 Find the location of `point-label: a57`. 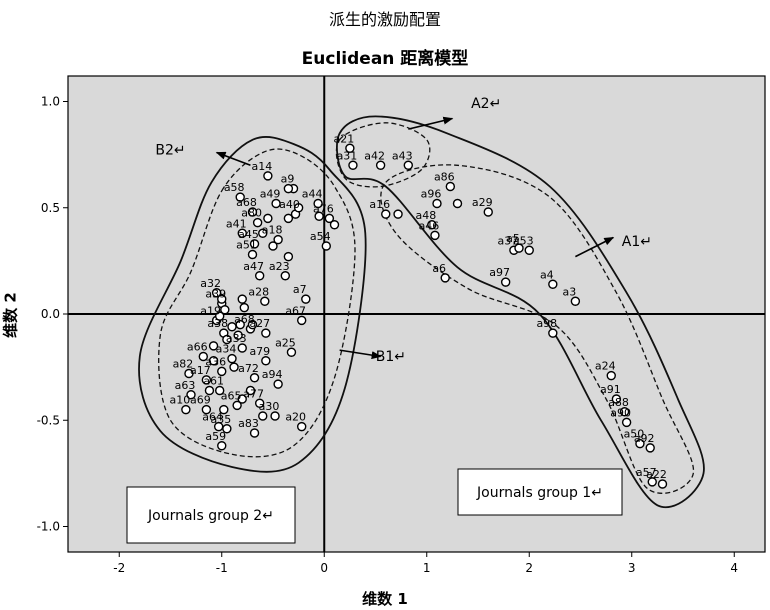

point-label: a57 is located at coordinates (646, 472).